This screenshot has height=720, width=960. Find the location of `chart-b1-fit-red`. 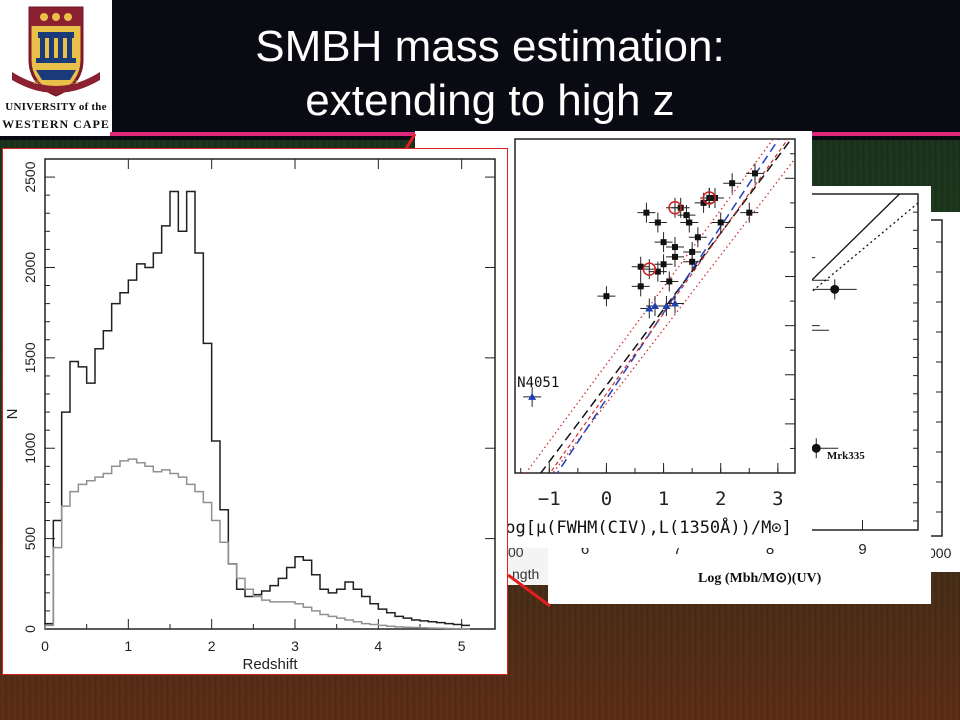

chart-b1-fit-red is located at coordinates (669, 306).